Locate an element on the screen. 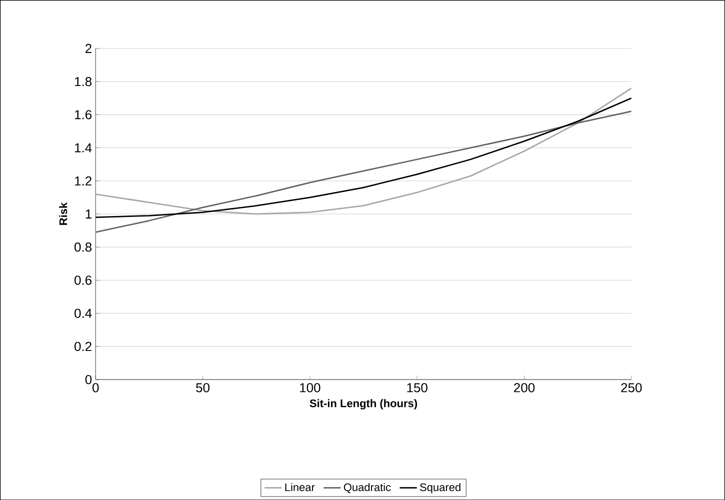  y-tick-label: 1.2 is located at coordinates (83, 181).